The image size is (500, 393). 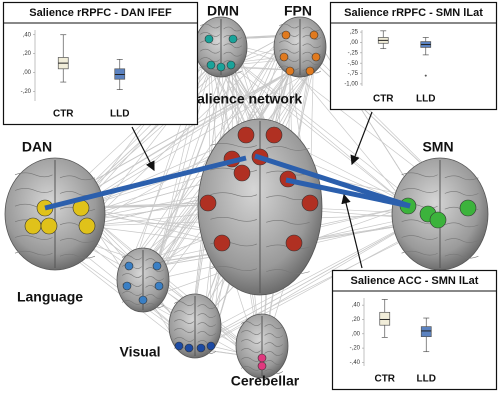 I want to click on network-label: FPN, so click(x=298, y=11).